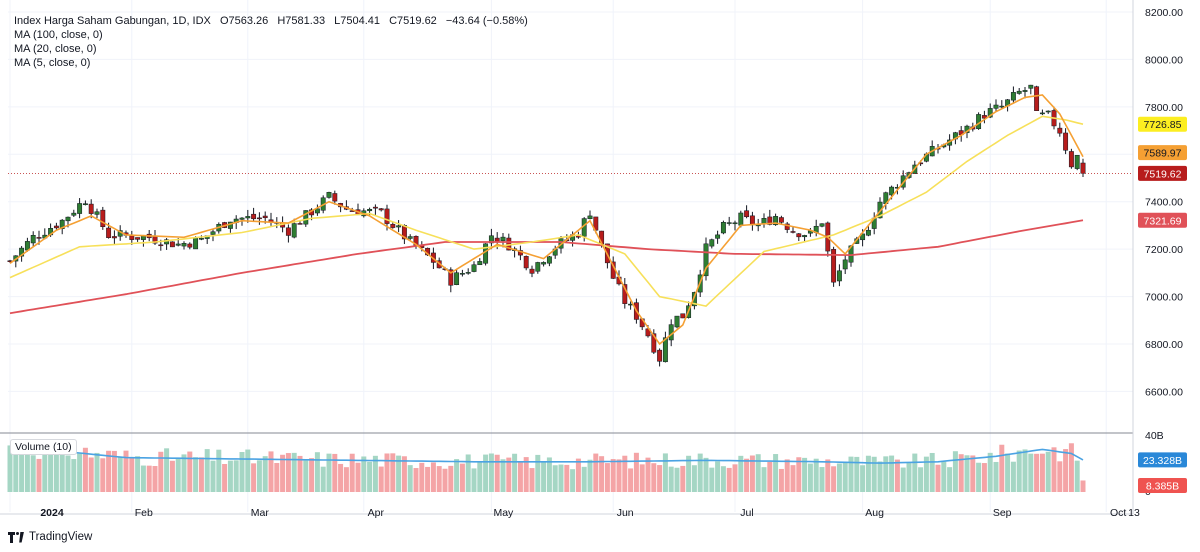  What do you see at coordinates (16, 537) in the screenshot?
I see `tradingview-logo-icon` at bounding box center [16, 537].